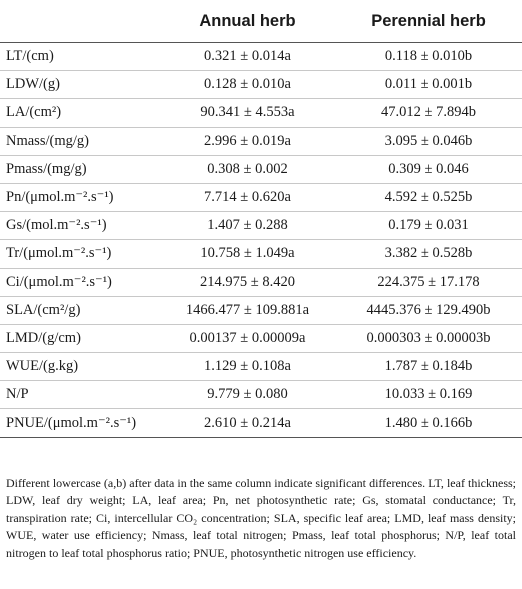  Describe the element at coordinates (428, 367) in the screenshot. I see `perennial-value: 1.787 ± 0.184b` at that location.